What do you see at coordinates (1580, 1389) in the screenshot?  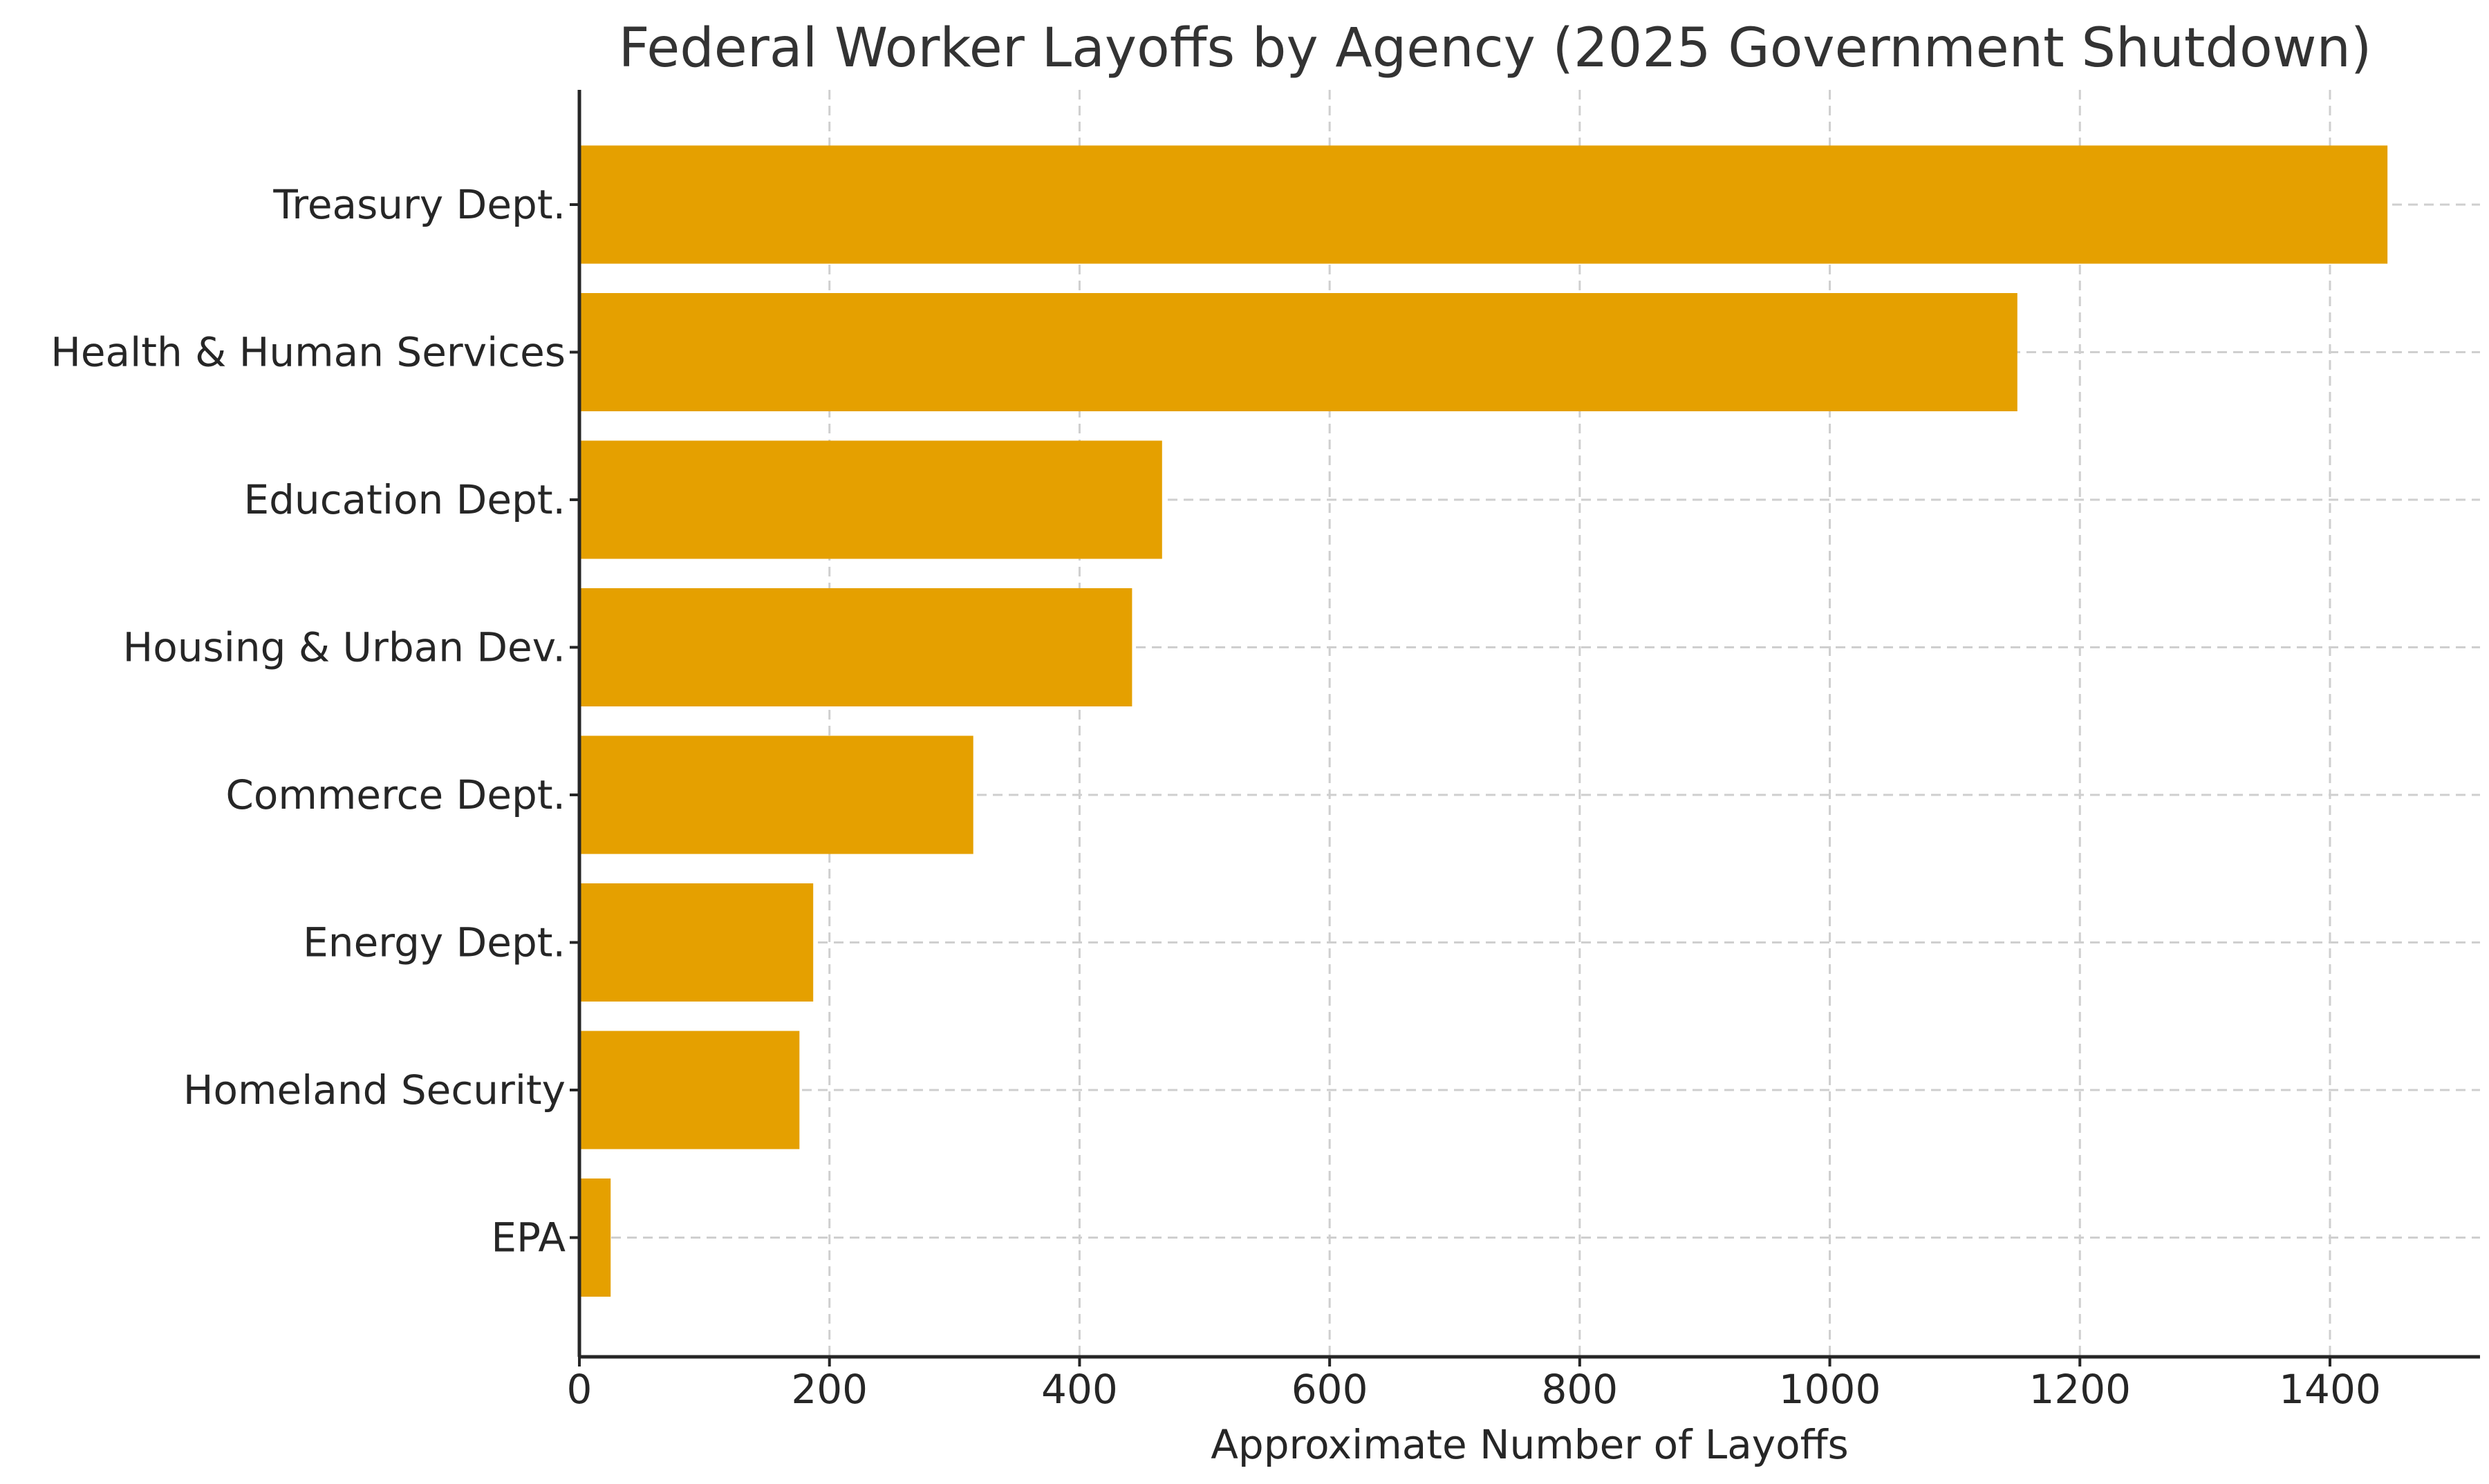 I see `x-tick-label: 800` at bounding box center [1580, 1389].